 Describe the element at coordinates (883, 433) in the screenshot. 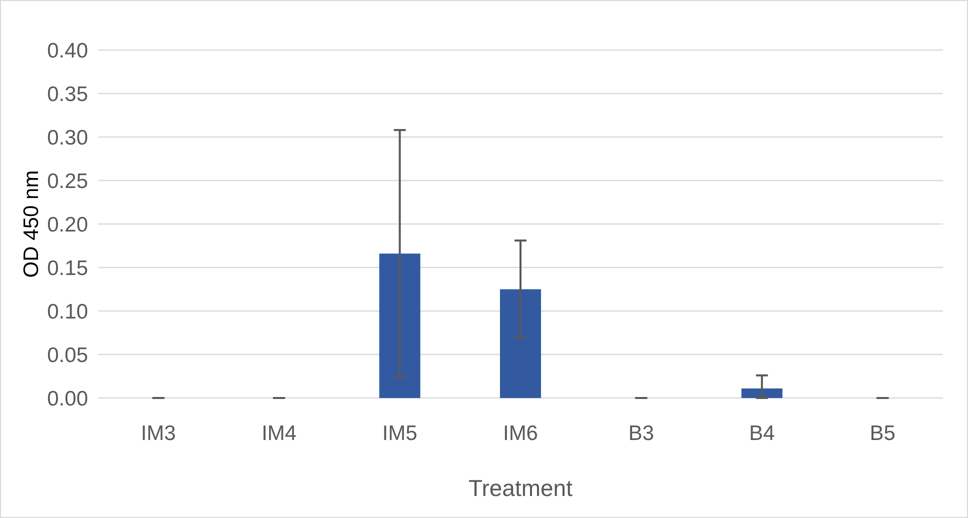

I see `x-tick-label: B5` at that location.